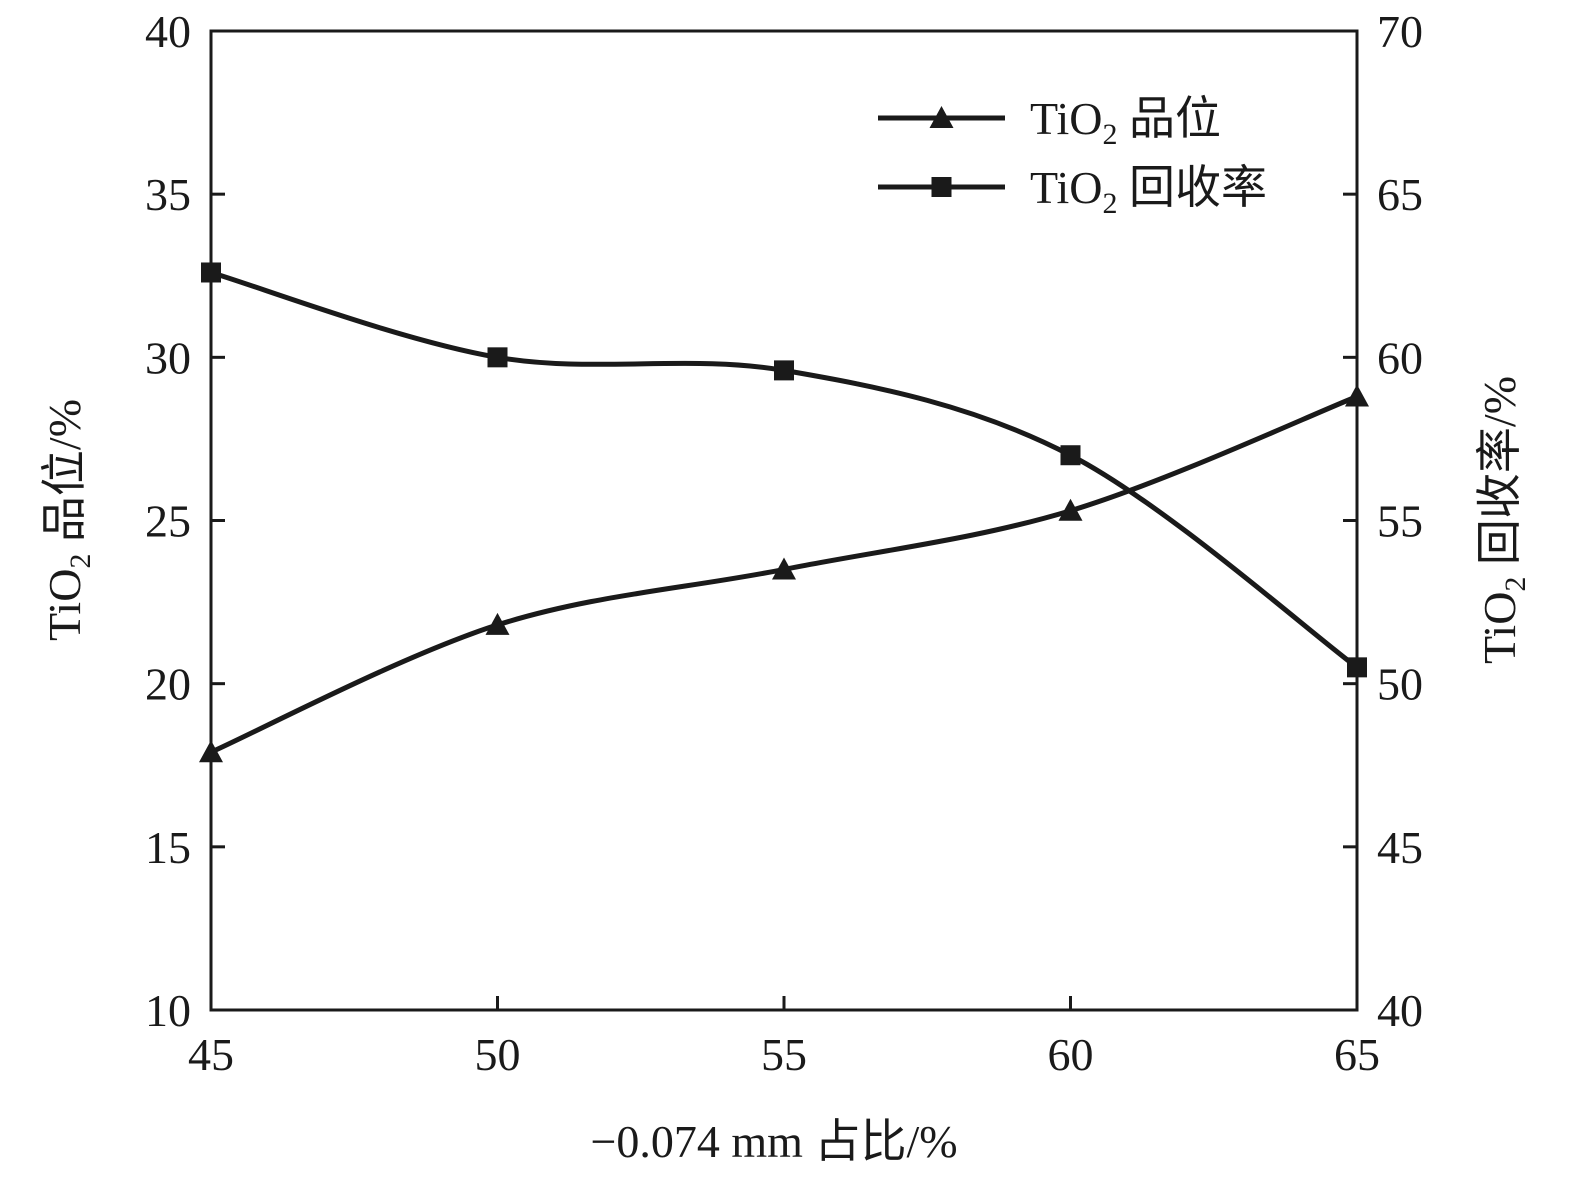  What do you see at coordinates (1400, 684) in the screenshot?
I see `y-right-tick-label: 50` at bounding box center [1400, 684].